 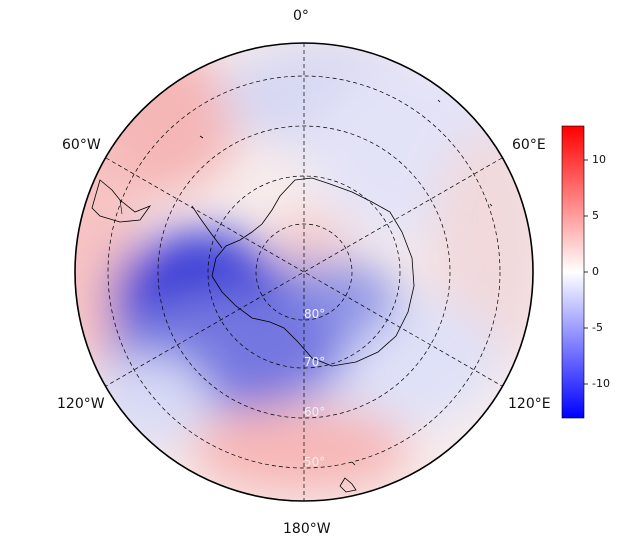 What do you see at coordinates (597, 327) in the screenshot?
I see `colorbar-tick-neg5: -5` at bounding box center [597, 327].